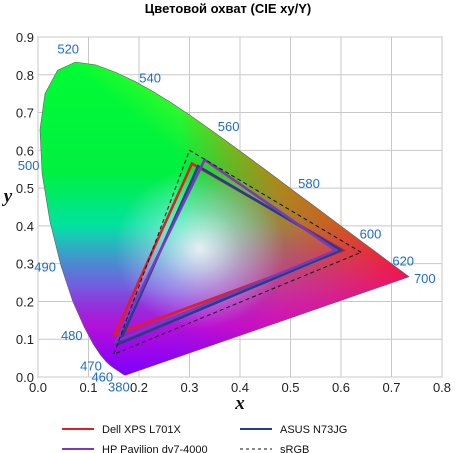  I want to click on y-tick-label: 0.6, so click(25, 150).